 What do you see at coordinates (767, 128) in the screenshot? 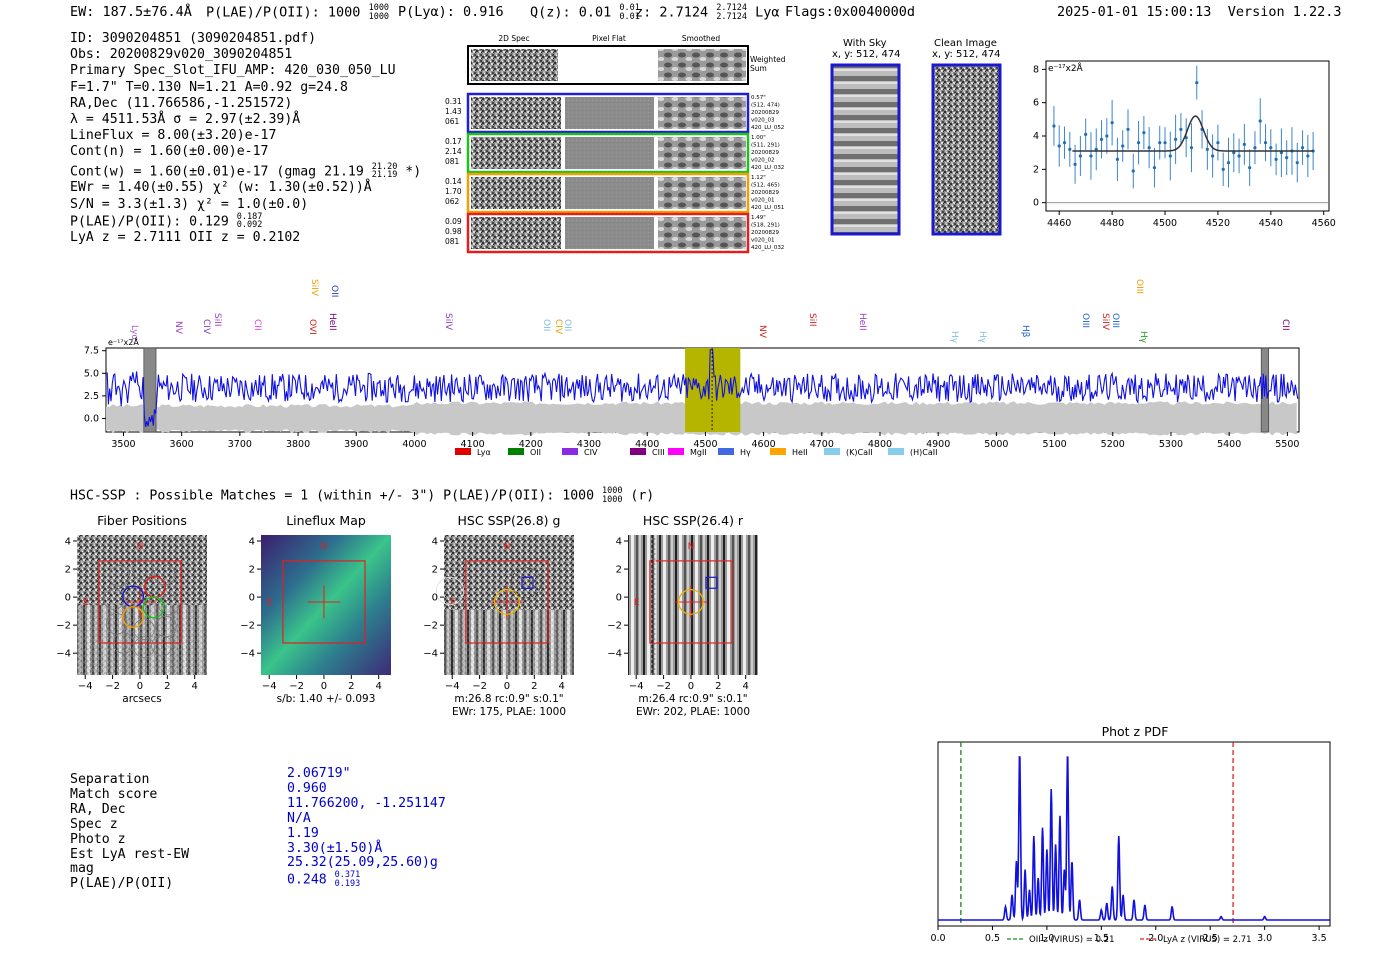
I see `cutout-right-1-5: 420_LU_052` at bounding box center [767, 128].